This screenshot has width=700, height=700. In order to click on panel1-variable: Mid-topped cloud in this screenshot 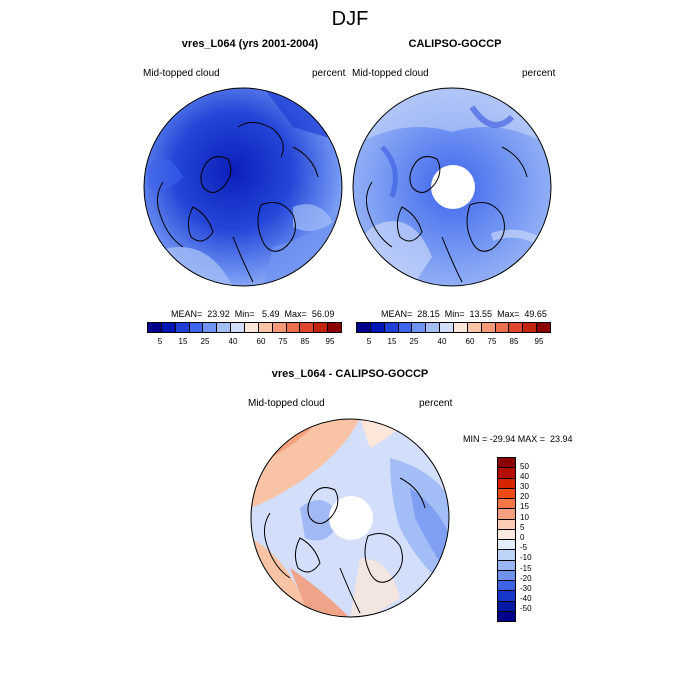, I will do `click(181, 73)`.